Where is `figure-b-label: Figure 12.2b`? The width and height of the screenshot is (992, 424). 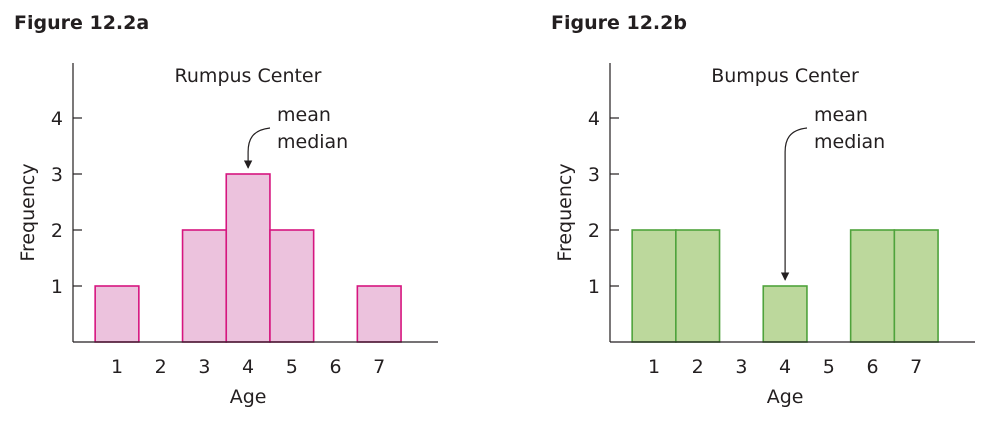 figure-b-label: Figure 12.2b is located at coordinates (619, 23).